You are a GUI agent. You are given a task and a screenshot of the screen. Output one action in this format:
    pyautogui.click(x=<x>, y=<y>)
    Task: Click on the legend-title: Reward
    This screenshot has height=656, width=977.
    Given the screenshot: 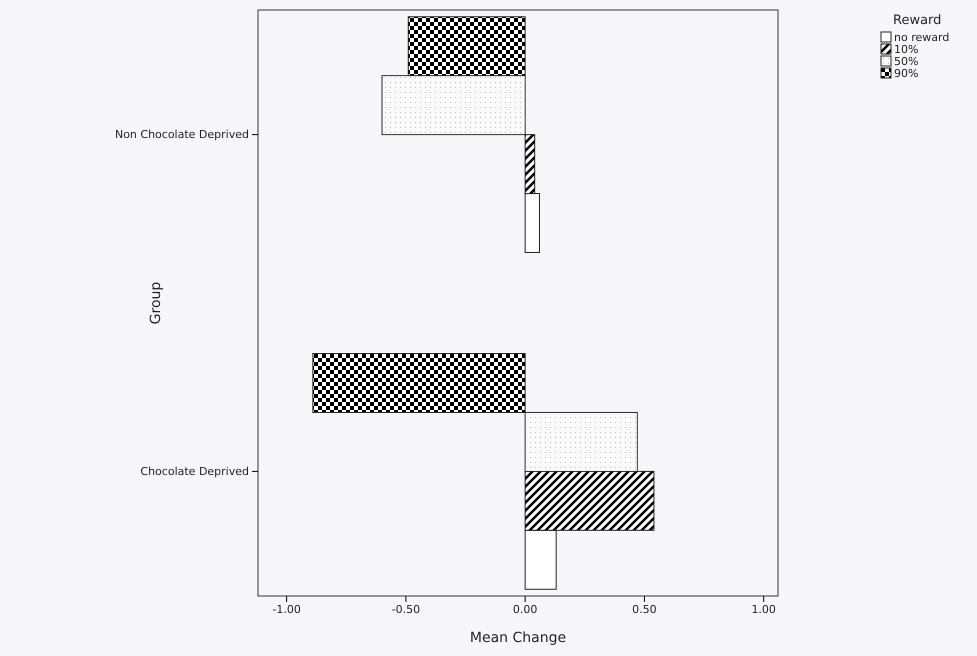 What is the action you would take?
    pyautogui.click(x=917, y=20)
    